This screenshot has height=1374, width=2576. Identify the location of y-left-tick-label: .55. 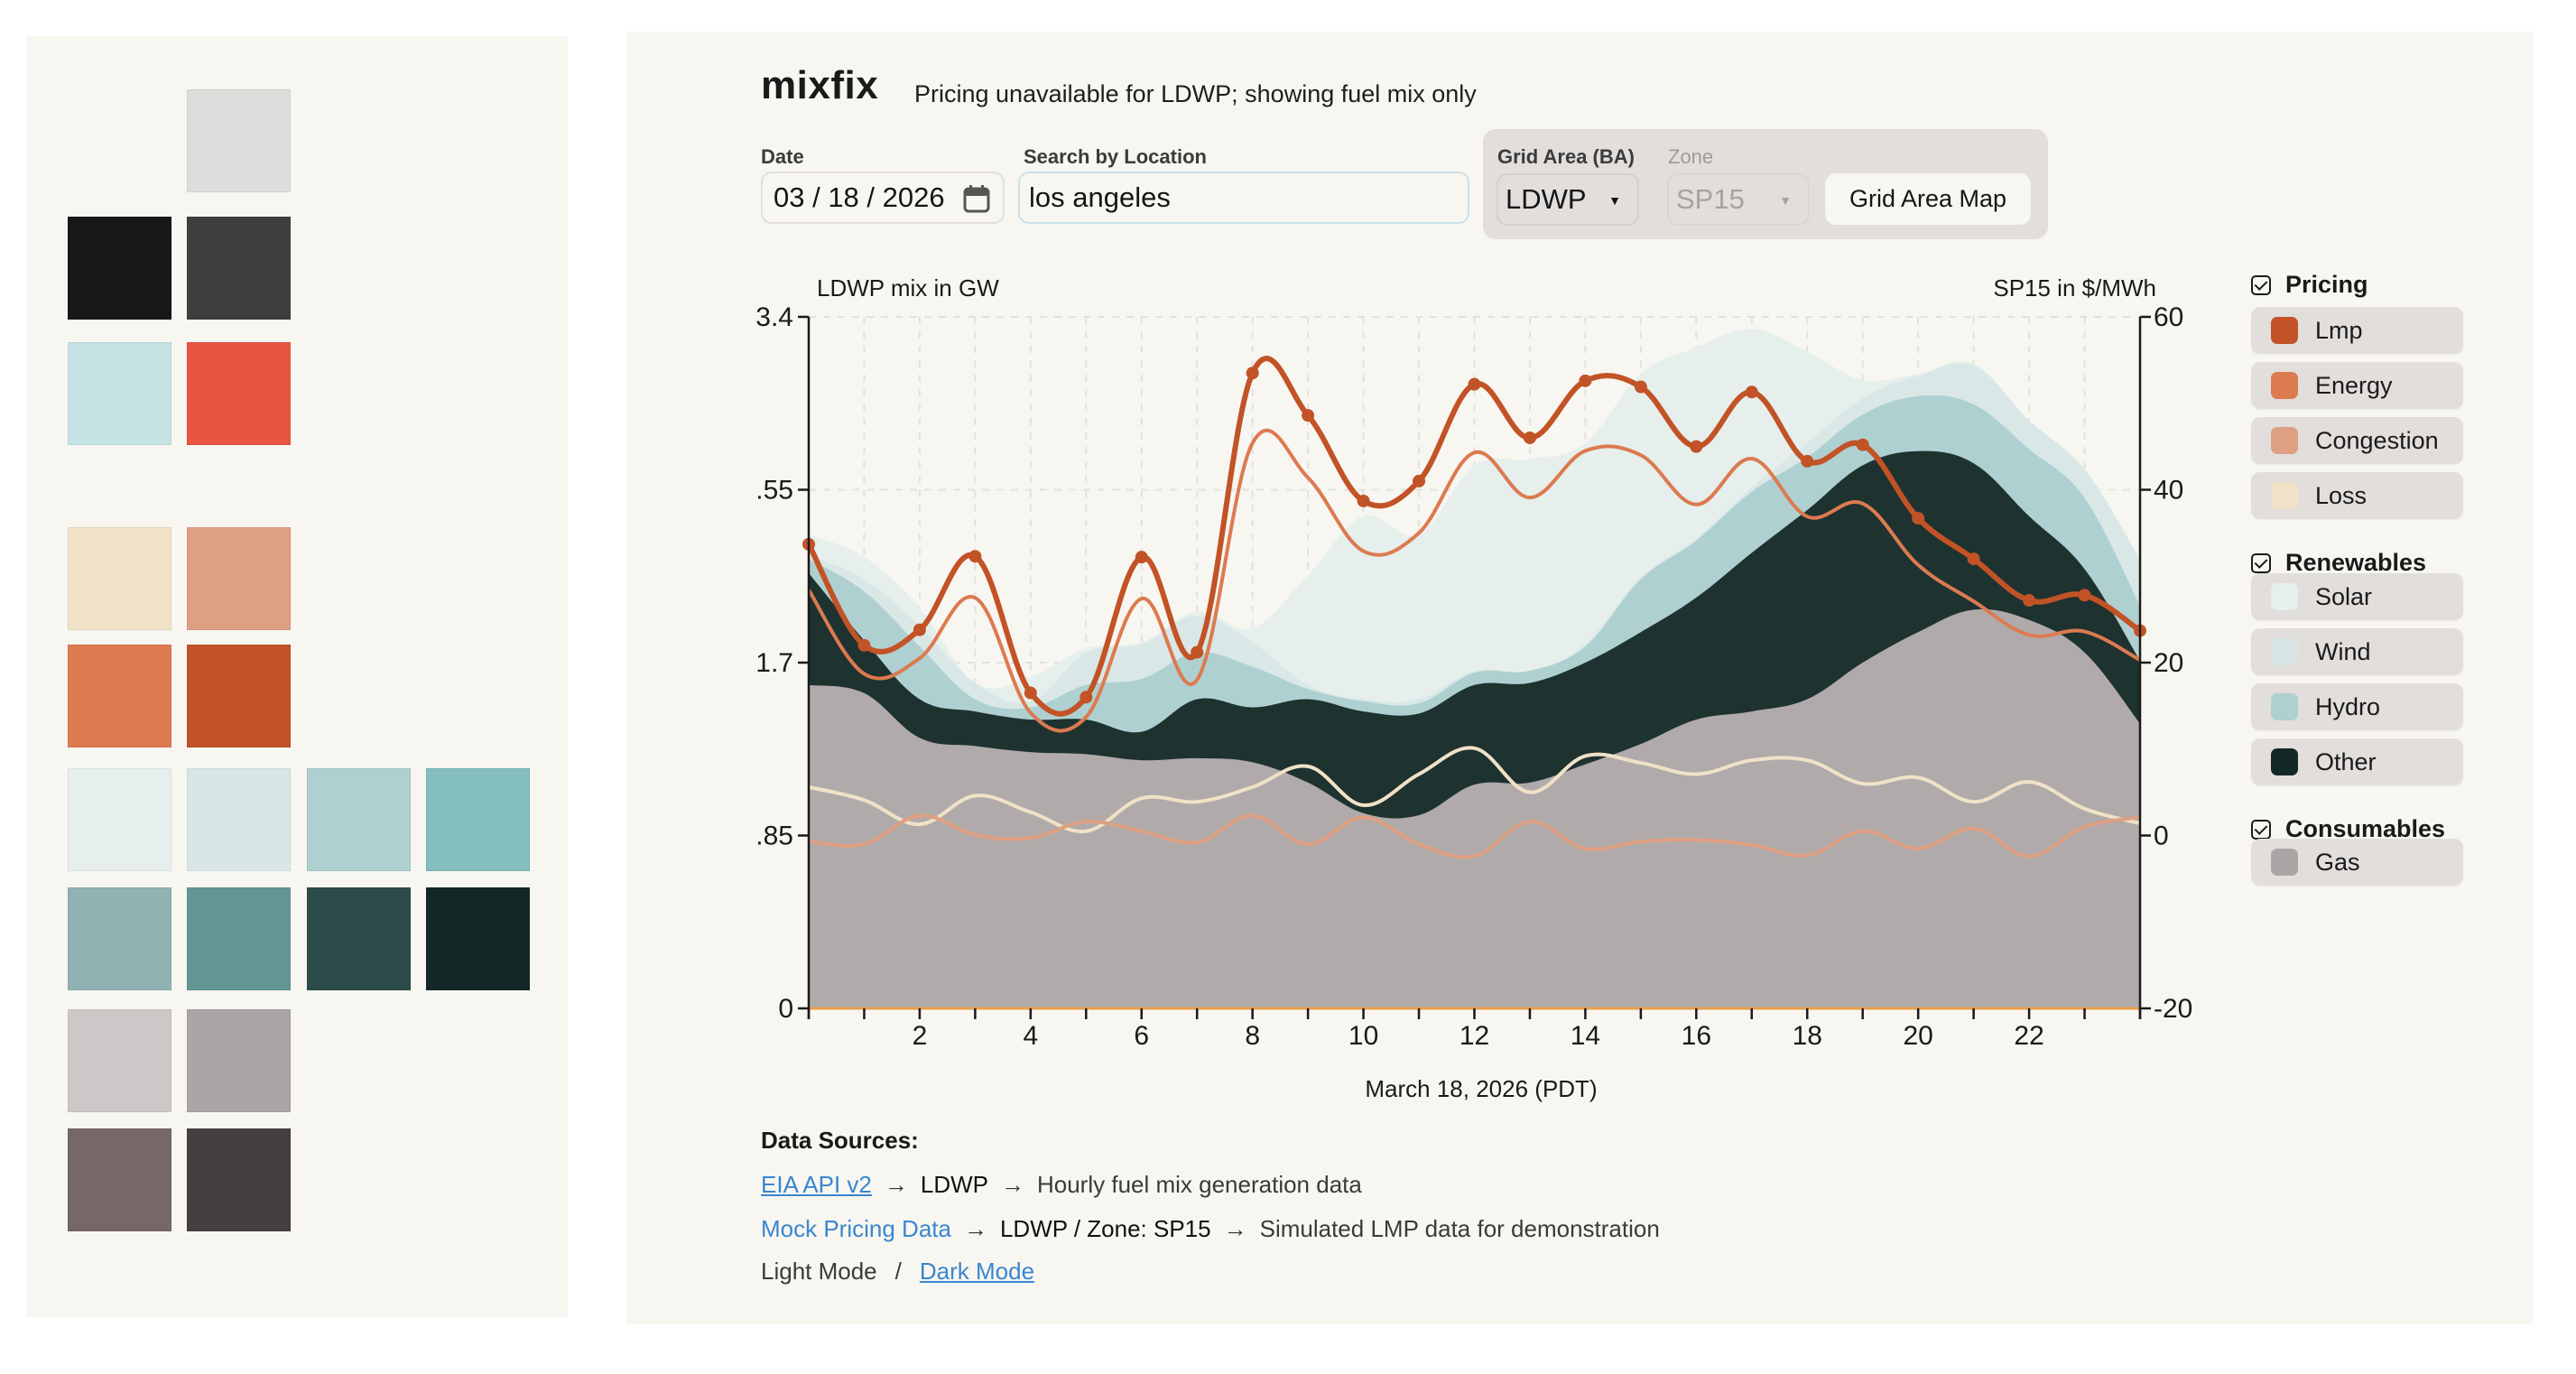
(774, 491).